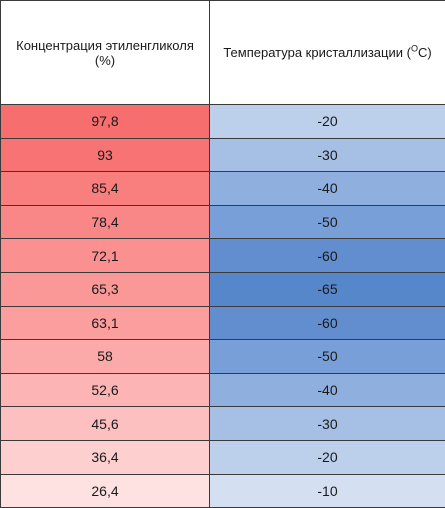 The height and width of the screenshot is (508, 445). What do you see at coordinates (105, 357) in the screenshot?
I see `concentration-cell: 58` at bounding box center [105, 357].